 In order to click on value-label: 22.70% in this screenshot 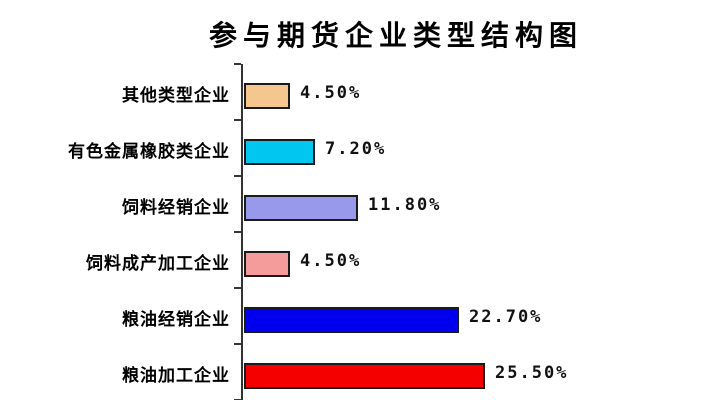, I will do `click(506, 317)`.